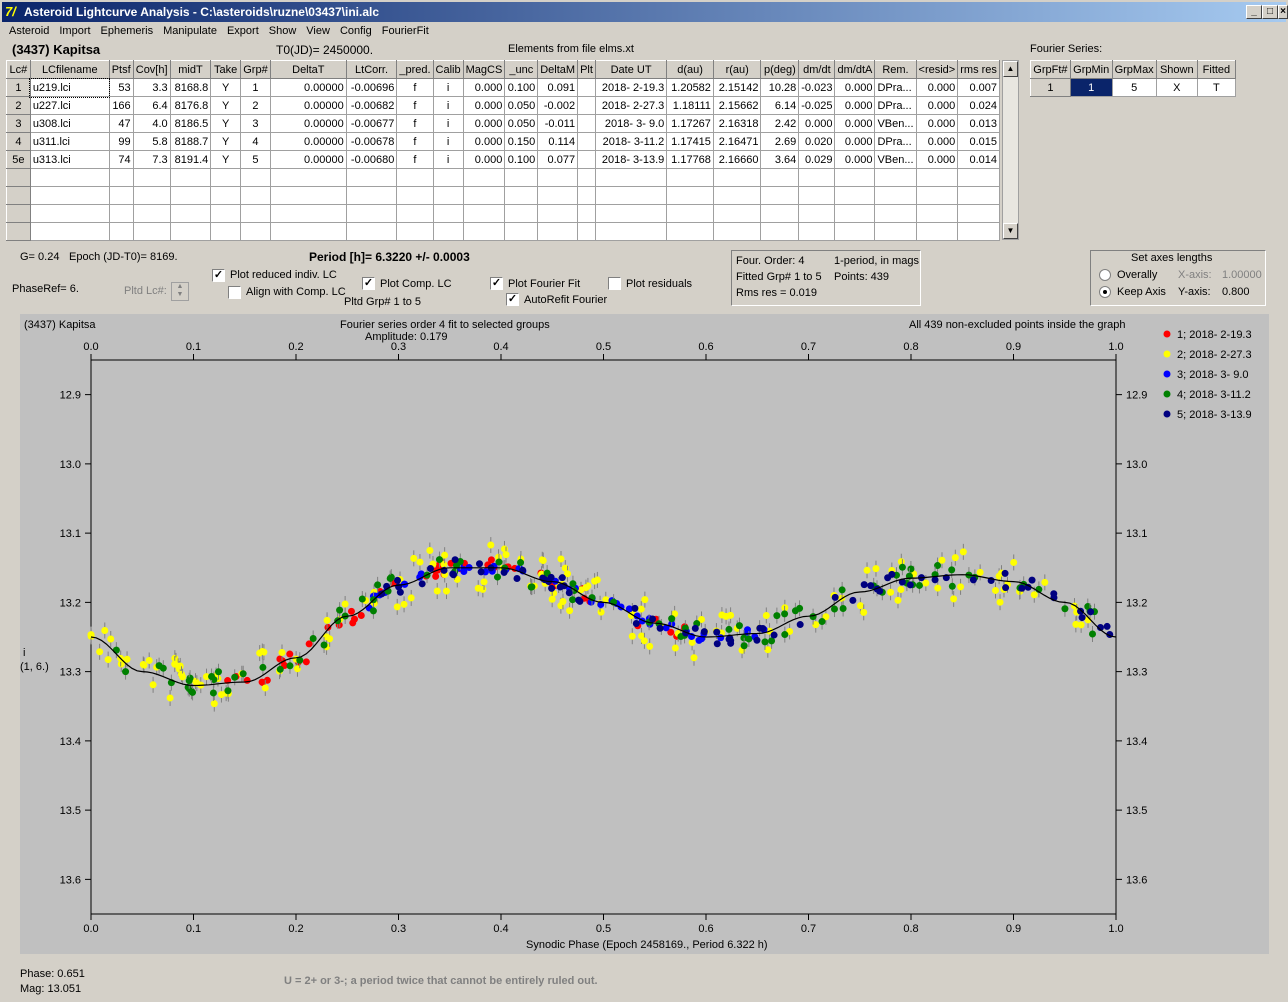 The height and width of the screenshot is (1002, 1288). What do you see at coordinates (1216, 87) in the screenshot?
I see `fourier-cell: T` at bounding box center [1216, 87].